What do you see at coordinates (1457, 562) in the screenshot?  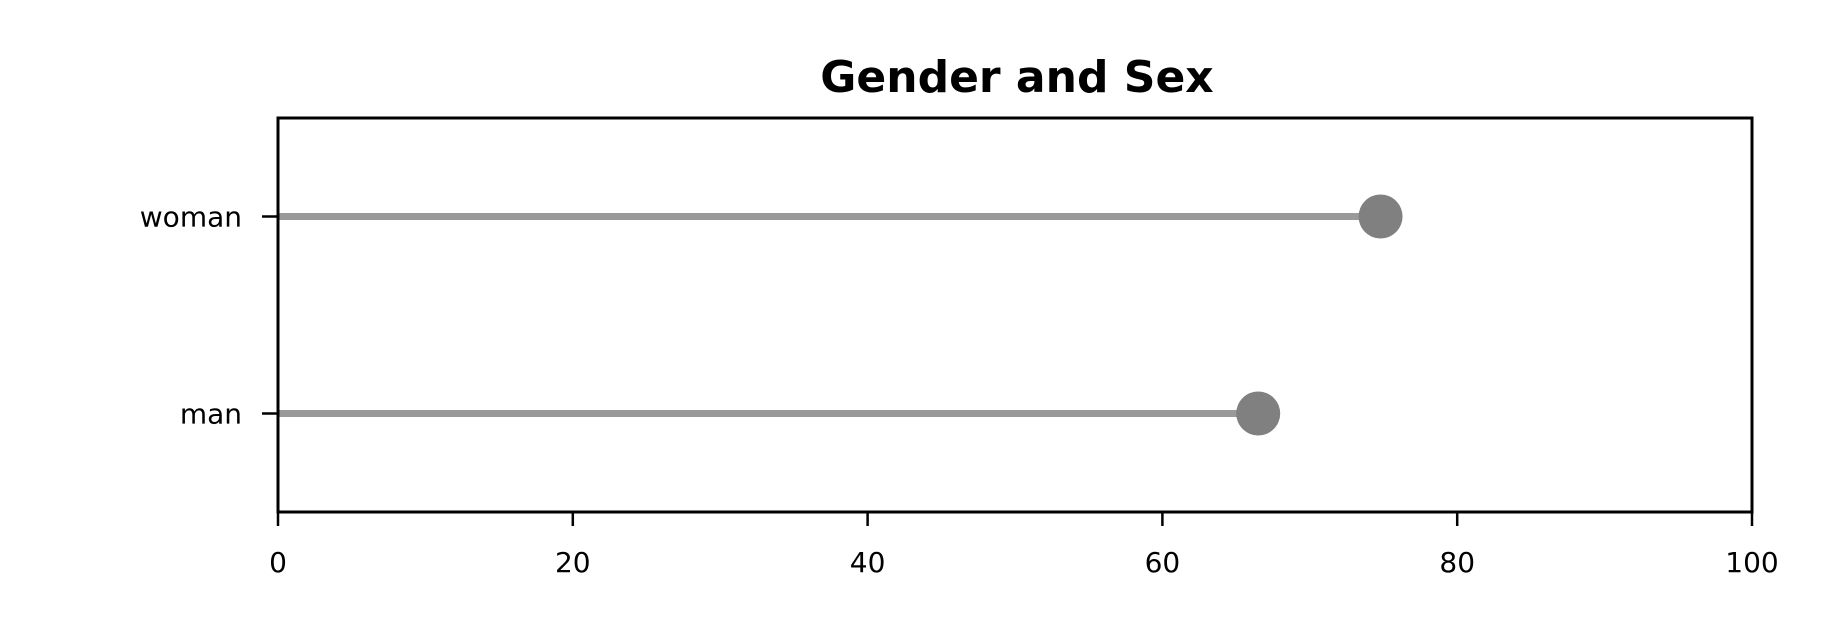 I see `x-tick-label: 80` at bounding box center [1457, 562].